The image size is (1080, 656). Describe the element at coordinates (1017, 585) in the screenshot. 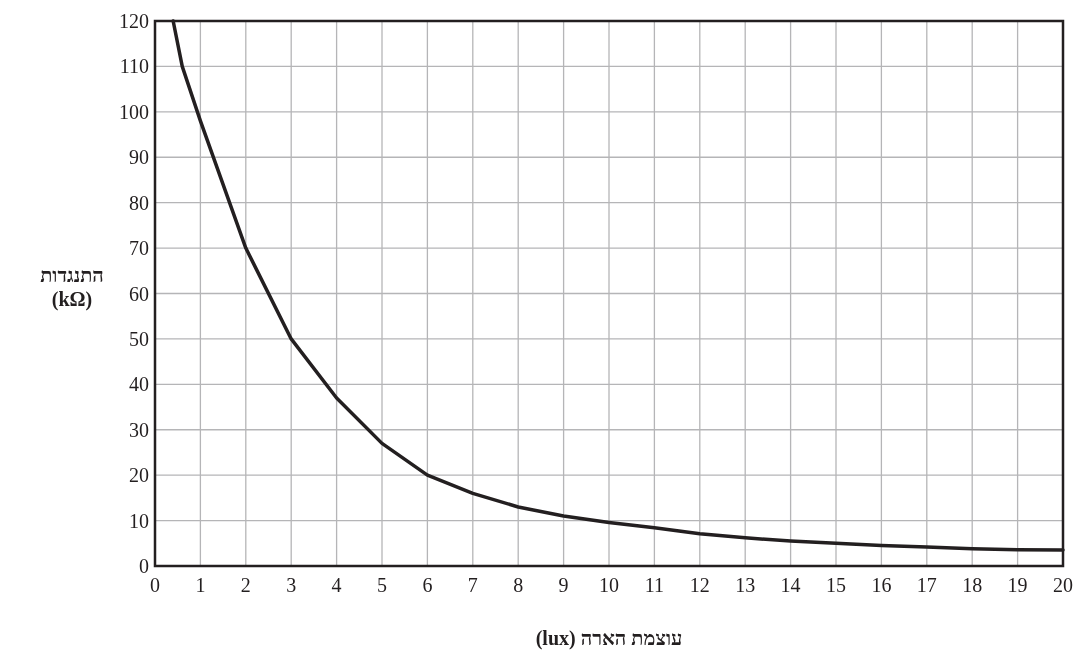

I see `x-tick-label: 19` at that location.